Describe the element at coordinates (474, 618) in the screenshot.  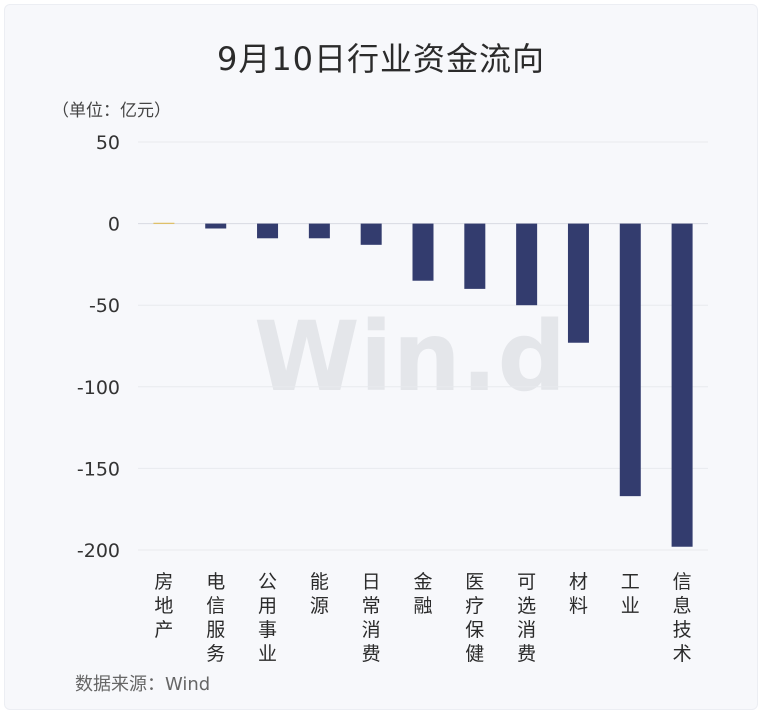
I see `x-tick-label: 医疗保健` at that location.